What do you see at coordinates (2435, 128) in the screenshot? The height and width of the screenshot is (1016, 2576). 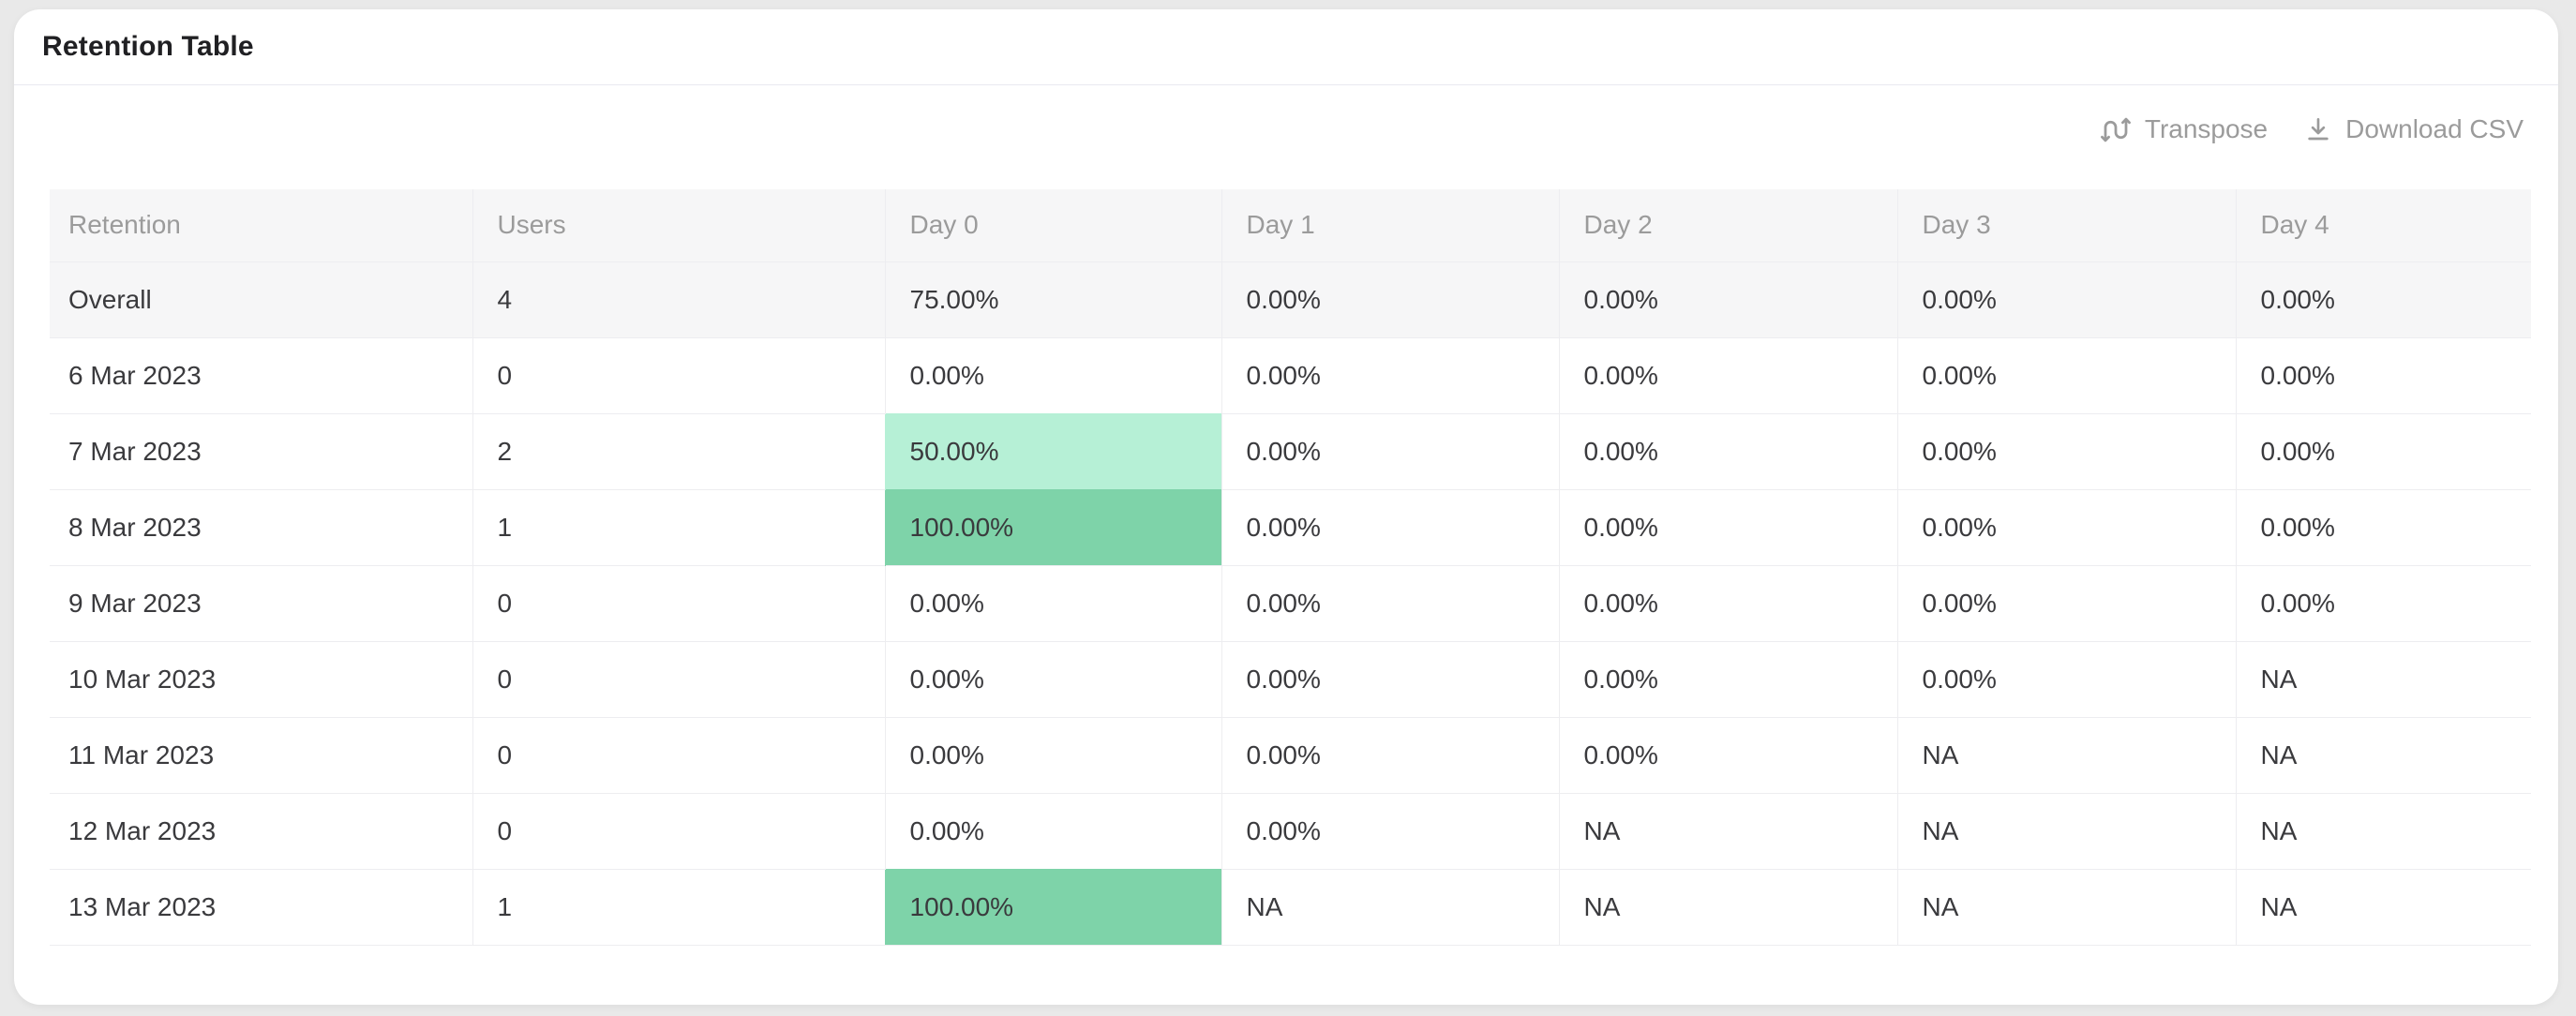 I see `download-csv-label: Download CSV` at bounding box center [2435, 128].